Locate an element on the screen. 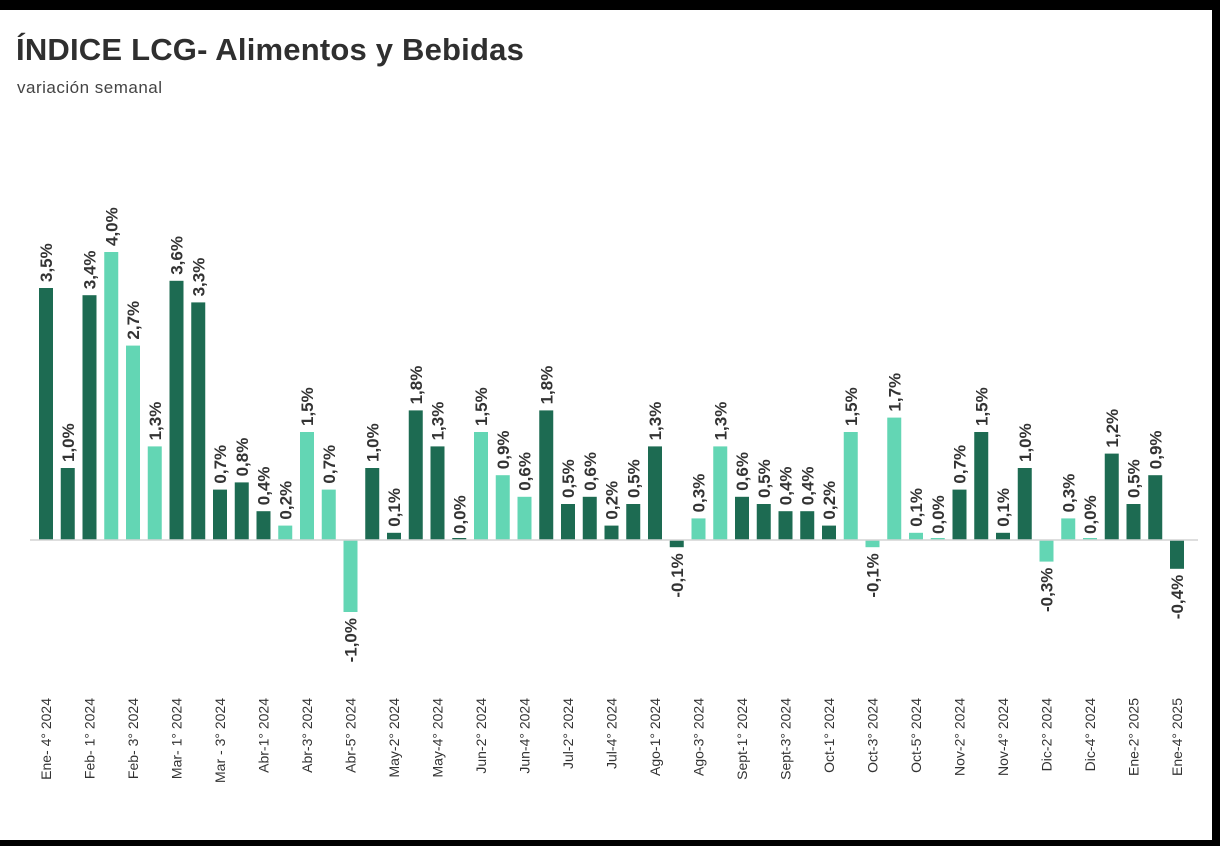  value-label-1: 1,0% is located at coordinates (68, 442).